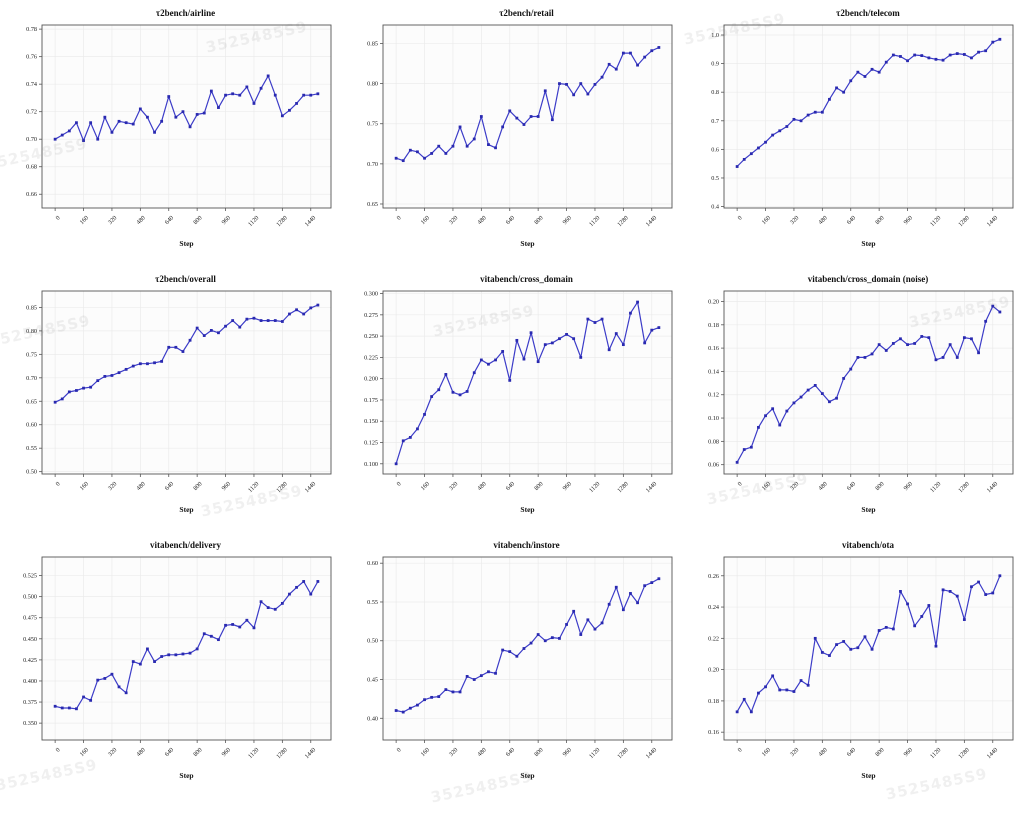 The height and width of the screenshot is (817, 1024). I want to click on svg-text: 0.200, so click(371, 379).